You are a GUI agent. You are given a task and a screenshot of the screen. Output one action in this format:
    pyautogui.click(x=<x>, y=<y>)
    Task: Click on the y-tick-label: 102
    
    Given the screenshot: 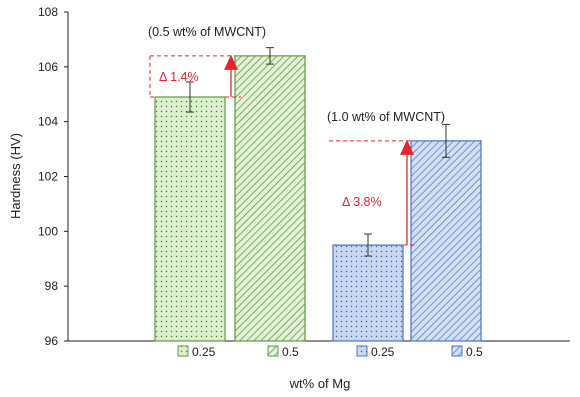 What is the action you would take?
    pyautogui.click(x=48, y=177)
    